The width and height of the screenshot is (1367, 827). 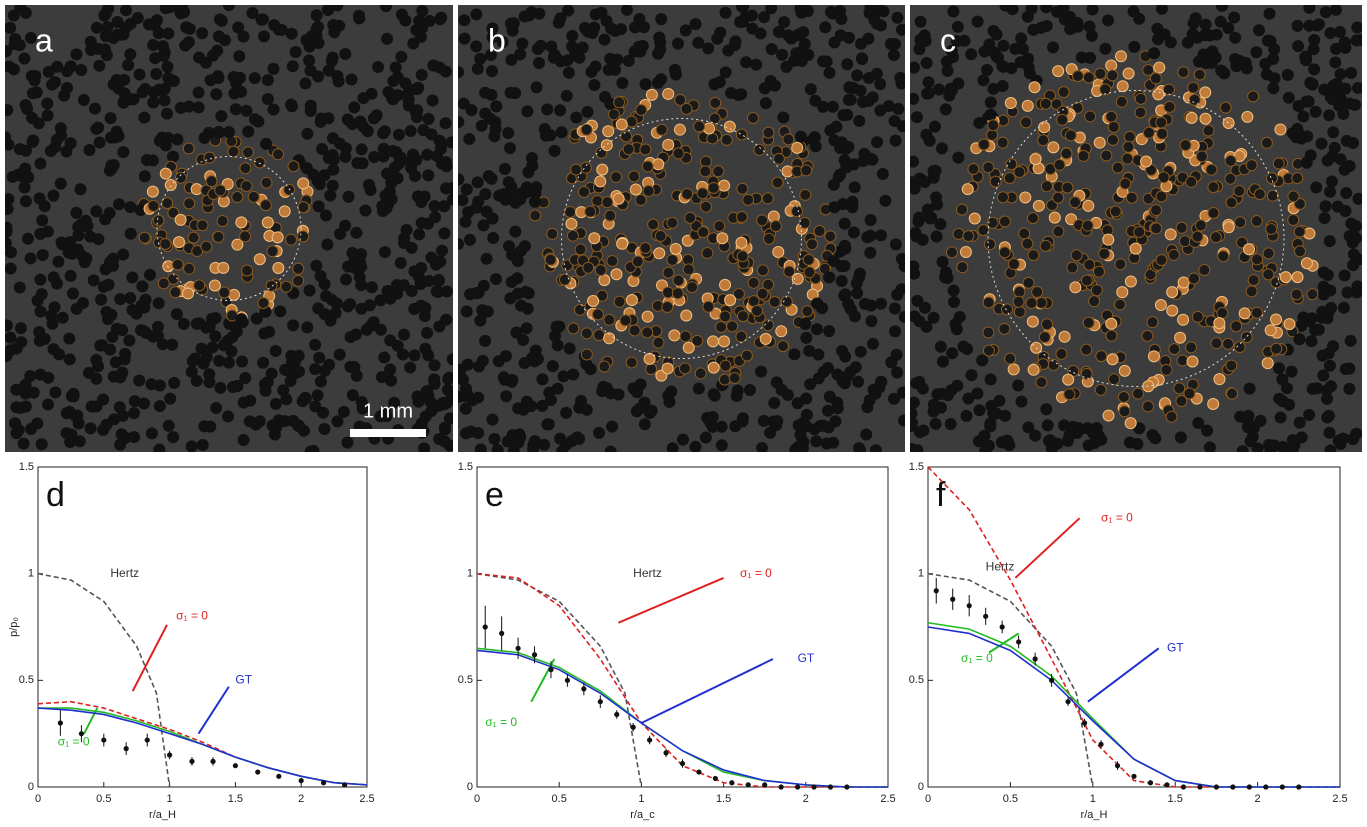 What do you see at coordinates (1004, 643) in the screenshot?
I see `leader-line` at bounding box center [1004, 643].